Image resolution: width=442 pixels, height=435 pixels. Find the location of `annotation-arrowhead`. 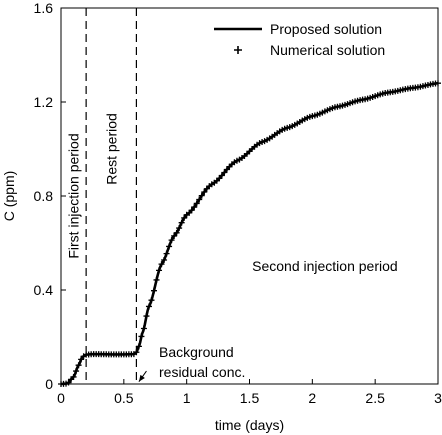

annotation-arrowhead is located at coordinates (141, 378).